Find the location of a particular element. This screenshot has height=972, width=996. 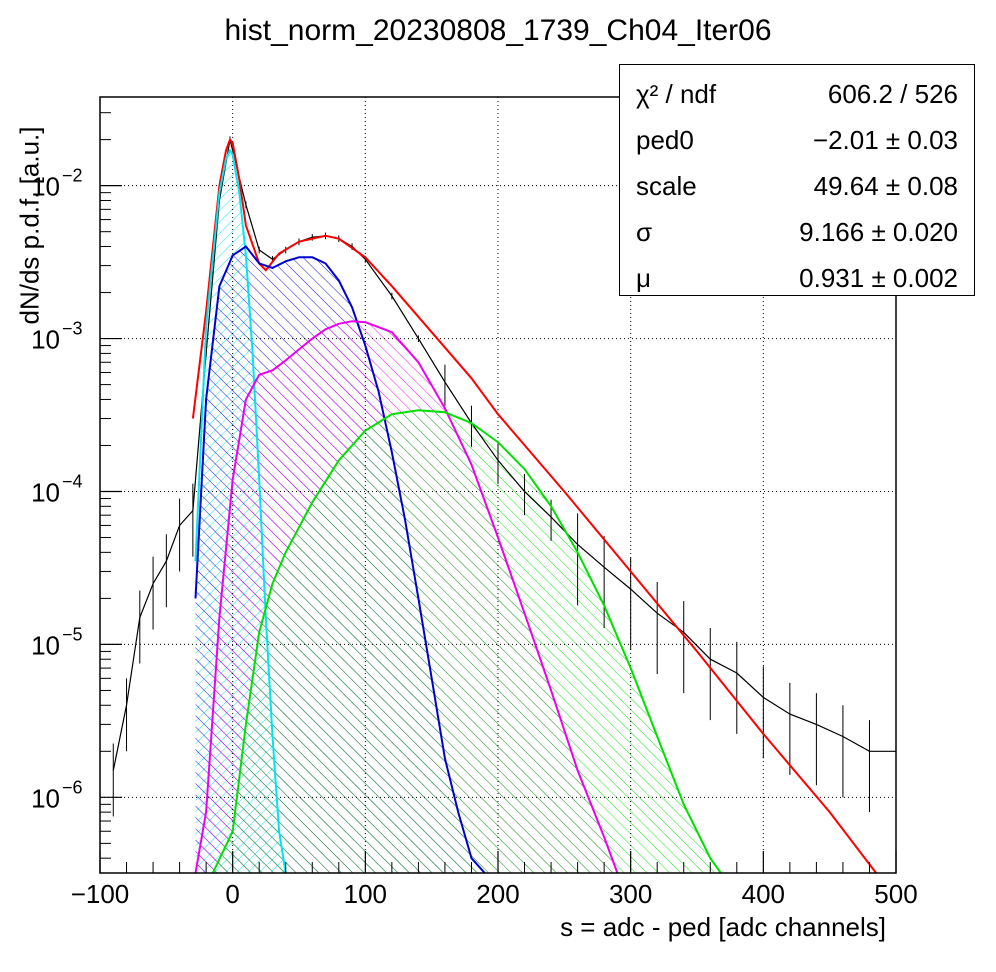

y-tick-label-exponent: −3 is located at coordinates (72, 329).